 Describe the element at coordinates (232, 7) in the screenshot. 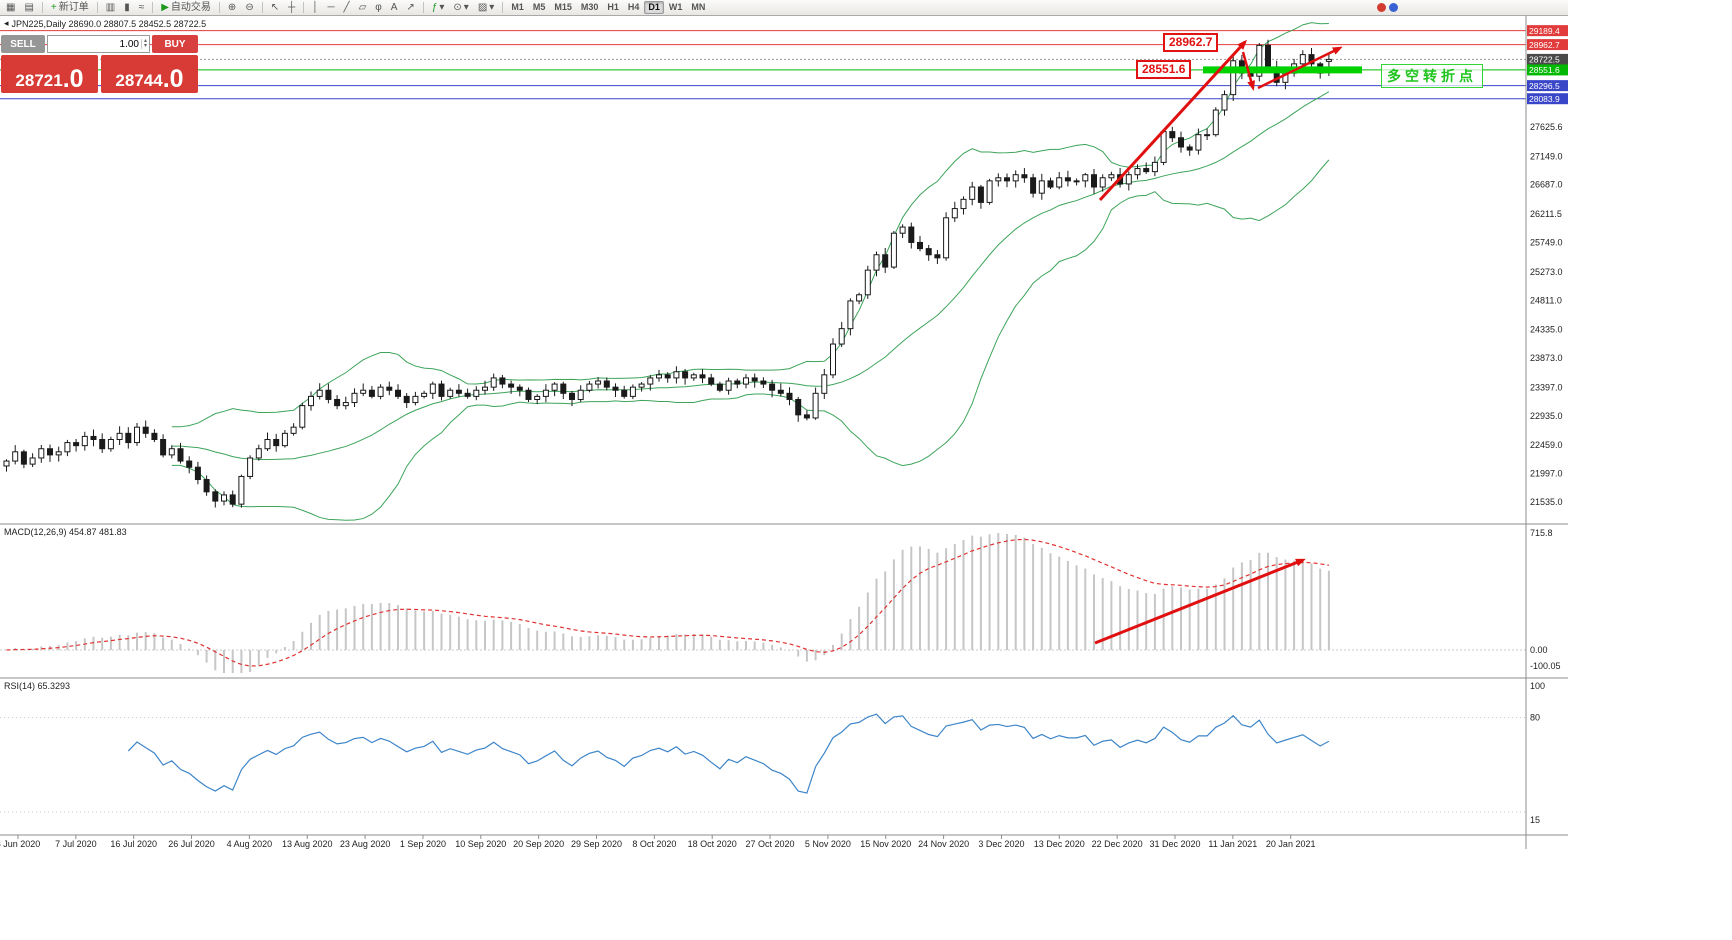

I see `zoom-in-button: ⊕` at that location.